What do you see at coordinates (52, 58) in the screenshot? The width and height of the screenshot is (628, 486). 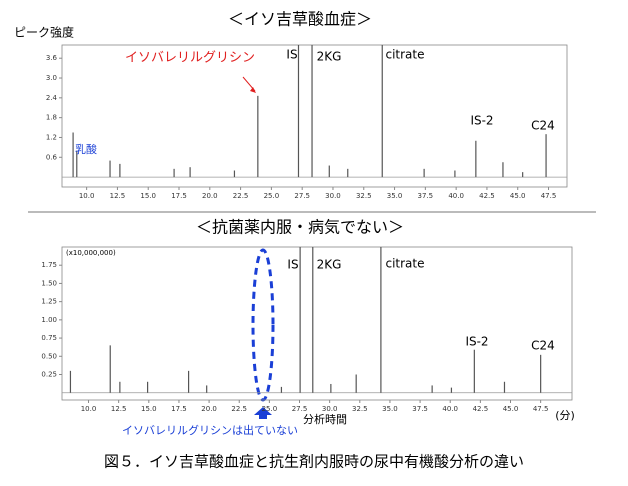 I see `y-tick-label: 3.6` at bounding box center [52, 58].